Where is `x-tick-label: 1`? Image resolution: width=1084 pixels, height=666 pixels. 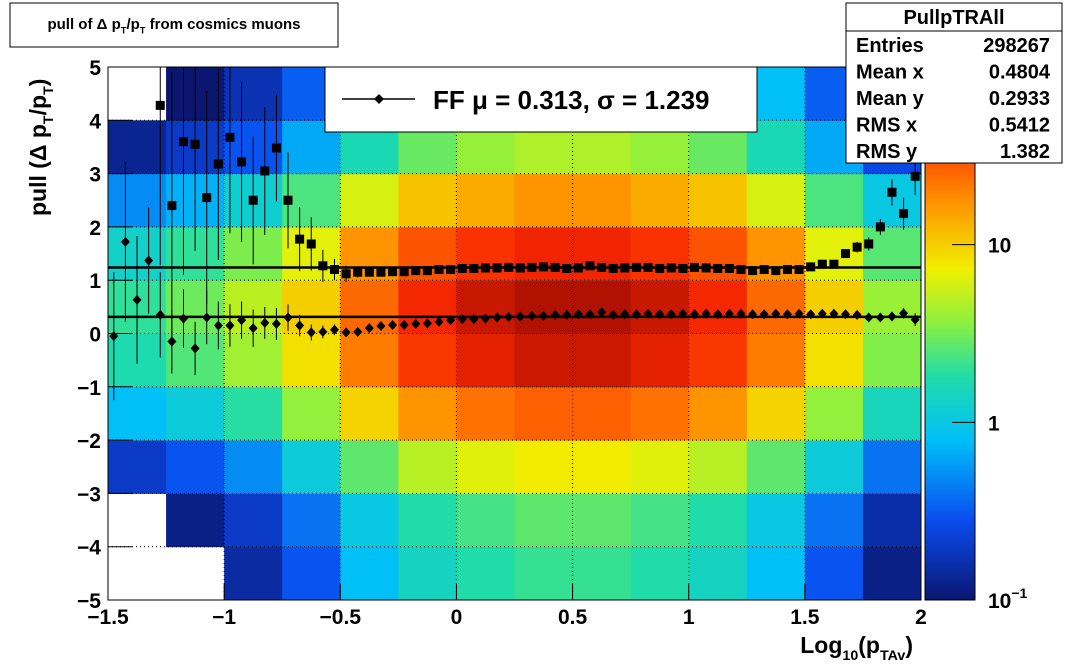
x-tick-label: 1 is located at coordinates (689, 617).